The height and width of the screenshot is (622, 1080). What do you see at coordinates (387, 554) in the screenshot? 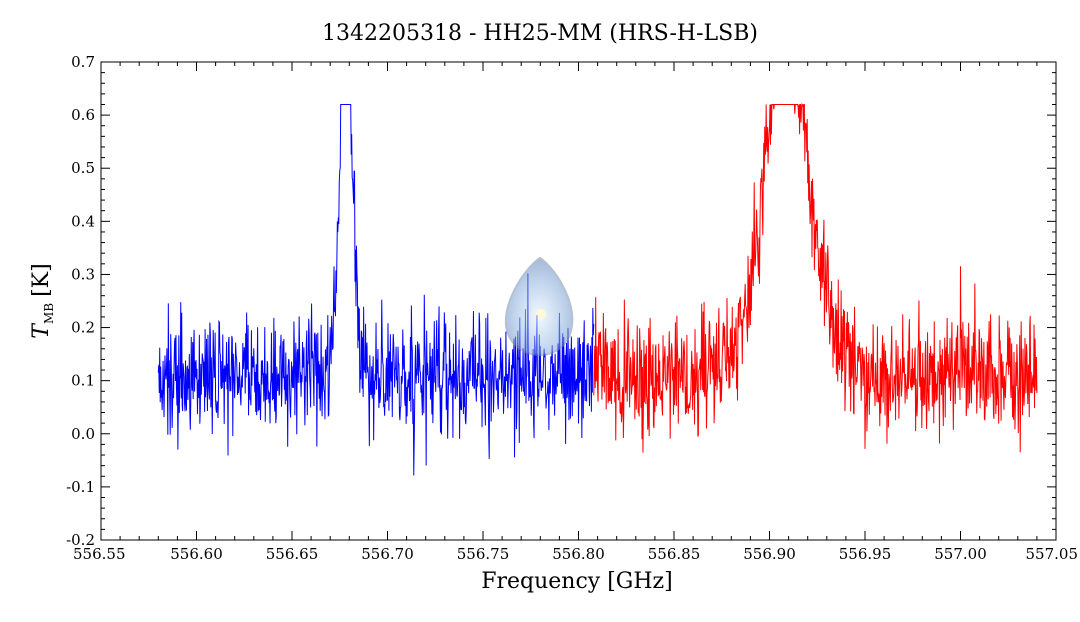
I see `x-tick-label: 556.70` at bounding box center [387, 554].